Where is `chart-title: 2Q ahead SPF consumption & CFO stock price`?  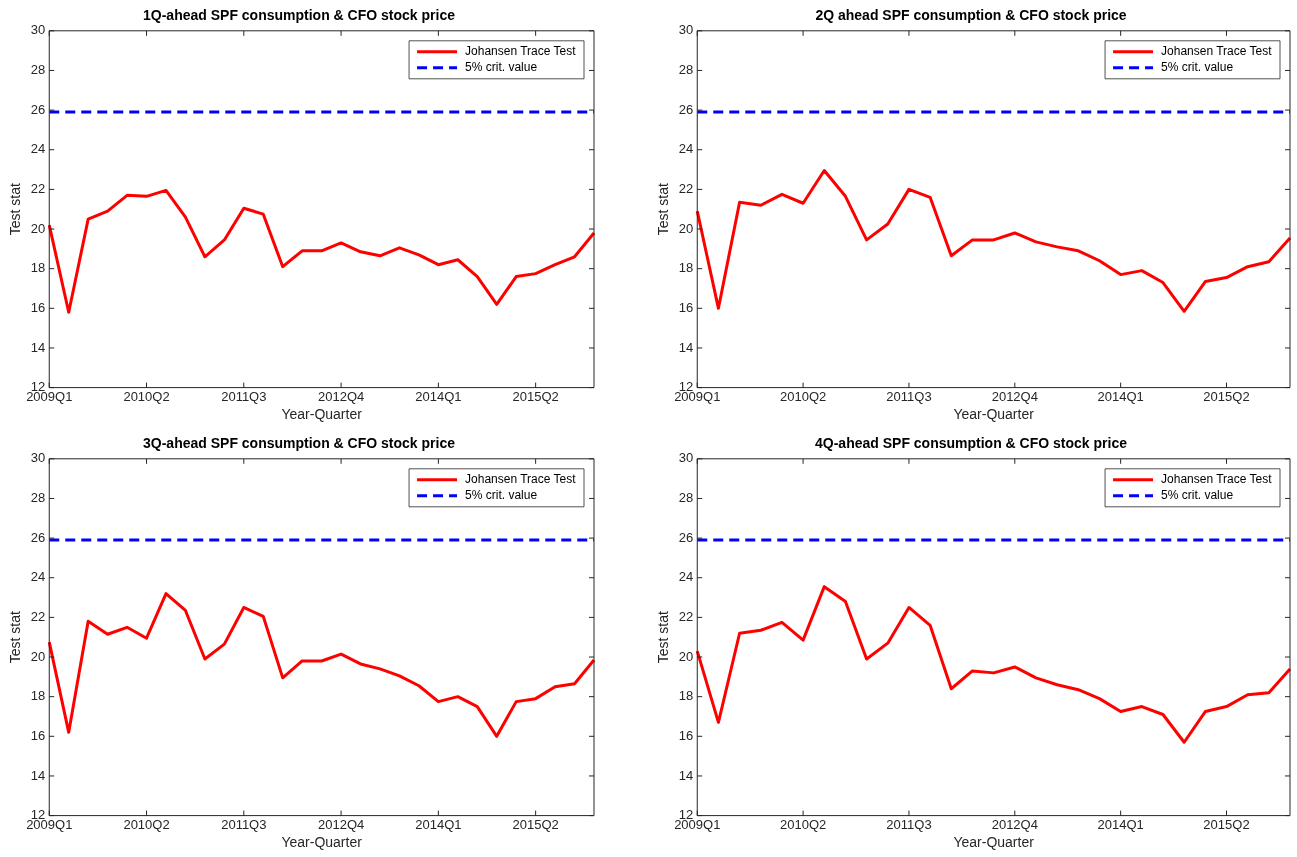
chart-title: 2Q ahead SPF consumption & CFO stock price is located at coordinates (971, 15).